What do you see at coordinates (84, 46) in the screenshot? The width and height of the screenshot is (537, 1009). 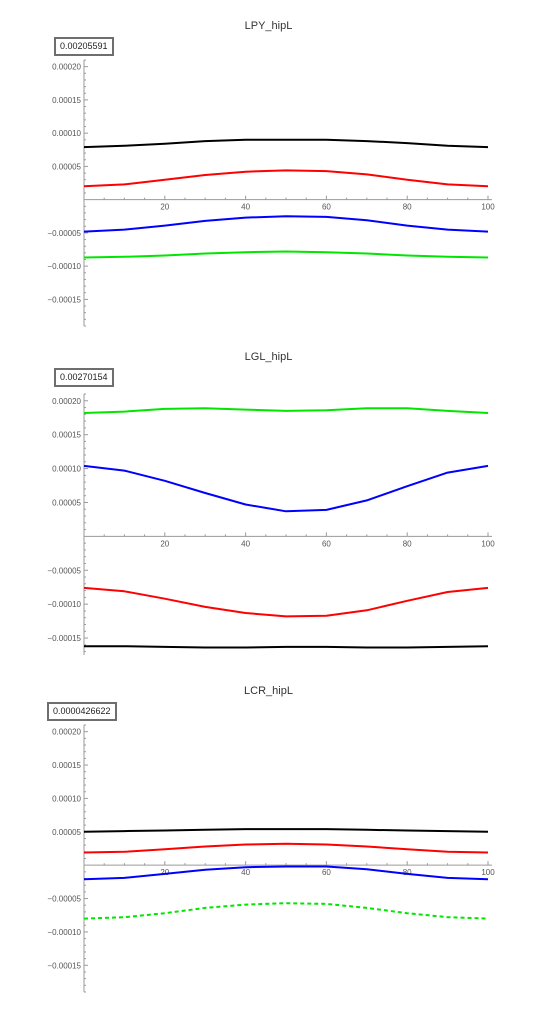 I see `boxed-value: 0.00205591` at bounding box center [84, 46].